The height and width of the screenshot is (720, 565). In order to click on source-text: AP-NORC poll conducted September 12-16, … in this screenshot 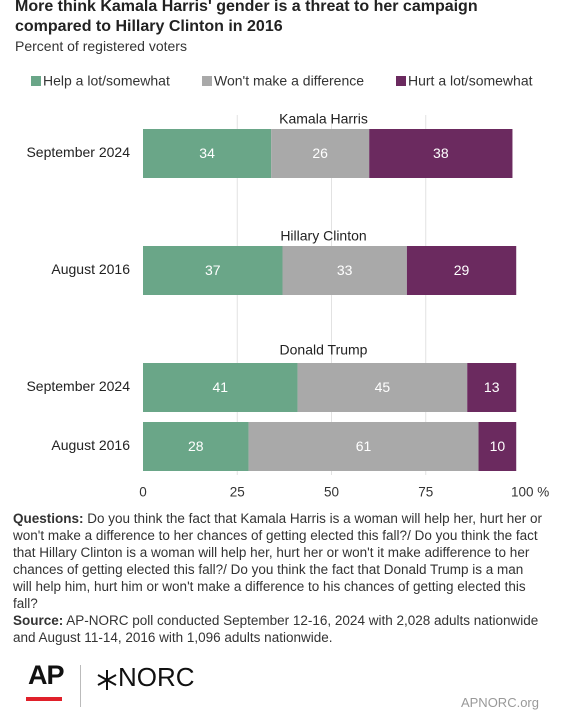, I will do `click(276, 629)`.